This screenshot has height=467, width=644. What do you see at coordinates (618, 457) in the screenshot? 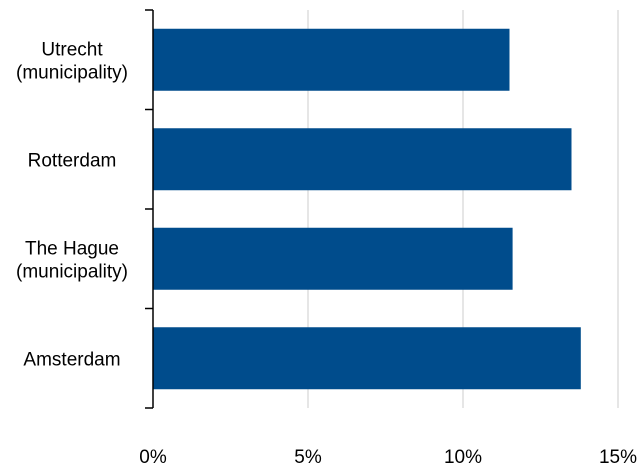
I see `x-tick-label: 15%` at bounding box center [618, 457].